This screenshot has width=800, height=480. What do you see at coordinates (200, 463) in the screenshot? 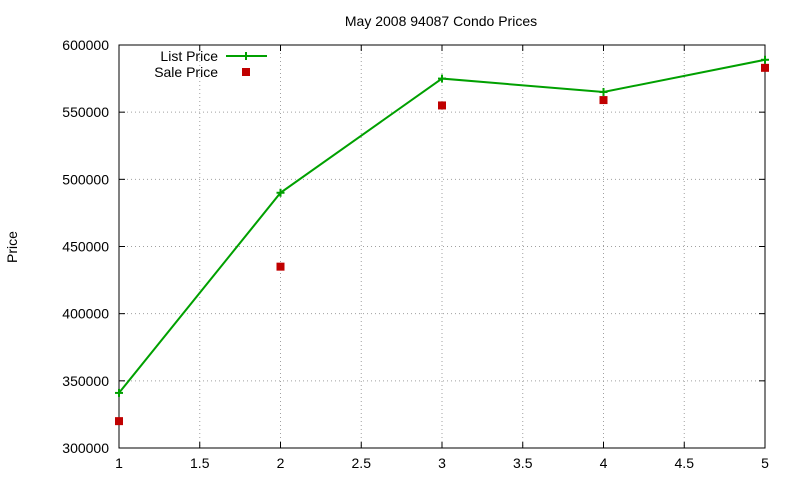
I see `x-tick-label: 1.5` at bounding box center [200, 463].